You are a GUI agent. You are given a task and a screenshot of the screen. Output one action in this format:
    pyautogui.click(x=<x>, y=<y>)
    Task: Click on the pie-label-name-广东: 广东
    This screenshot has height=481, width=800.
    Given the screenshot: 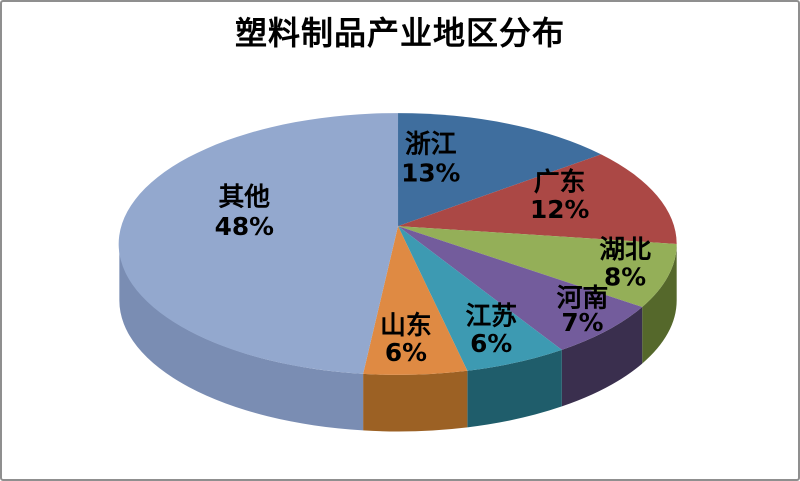 What is the action you would take?
    pyautogui.click(x=560, y=181)
    